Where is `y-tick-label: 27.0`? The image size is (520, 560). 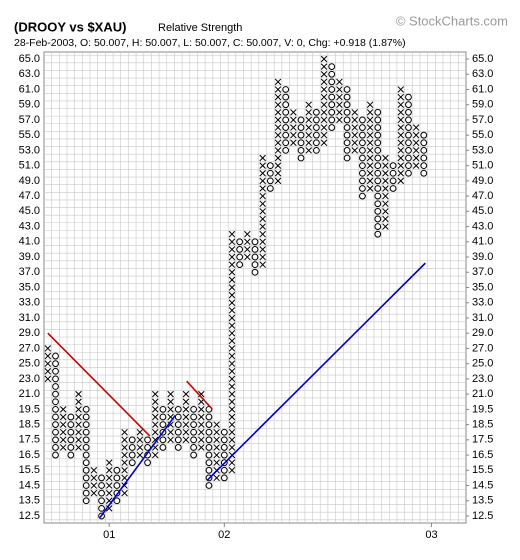
y-tick-label: 27.0 is located at coordinates (29, 348).